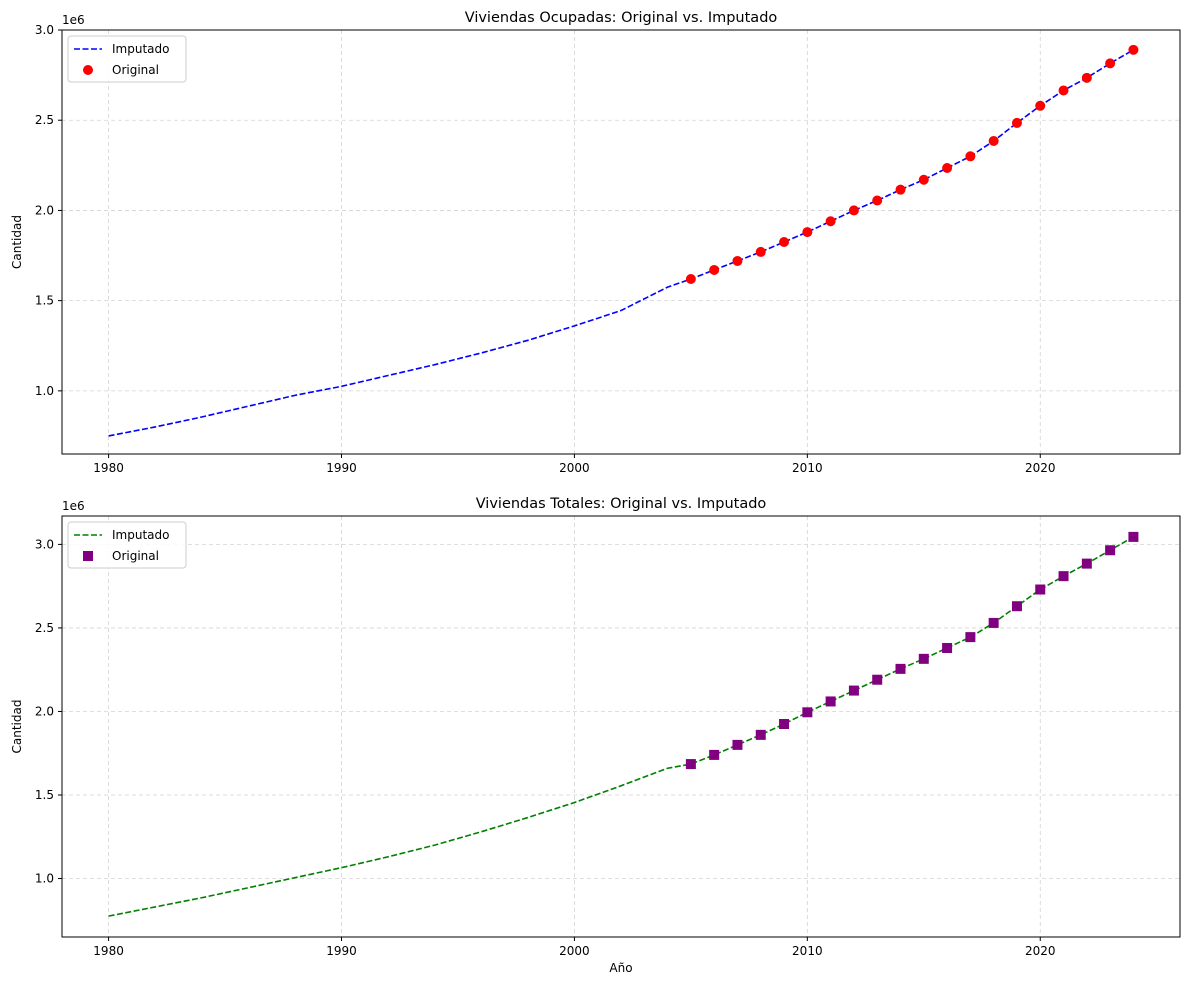 The image size is (1189, 990). I want to click on chart-title: Viviendas Totales: Original vs. Imputado, so click(621, 504).